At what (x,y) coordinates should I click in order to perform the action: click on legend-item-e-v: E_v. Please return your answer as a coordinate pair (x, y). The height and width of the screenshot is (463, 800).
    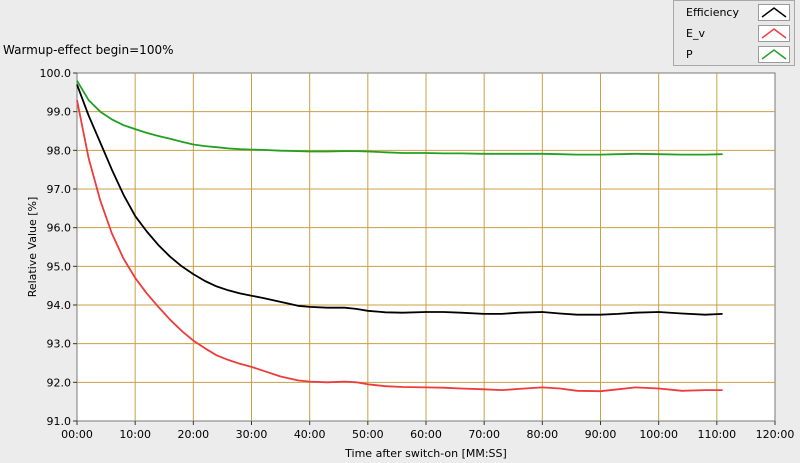
    Looking at the image, I should click on (735, 33).